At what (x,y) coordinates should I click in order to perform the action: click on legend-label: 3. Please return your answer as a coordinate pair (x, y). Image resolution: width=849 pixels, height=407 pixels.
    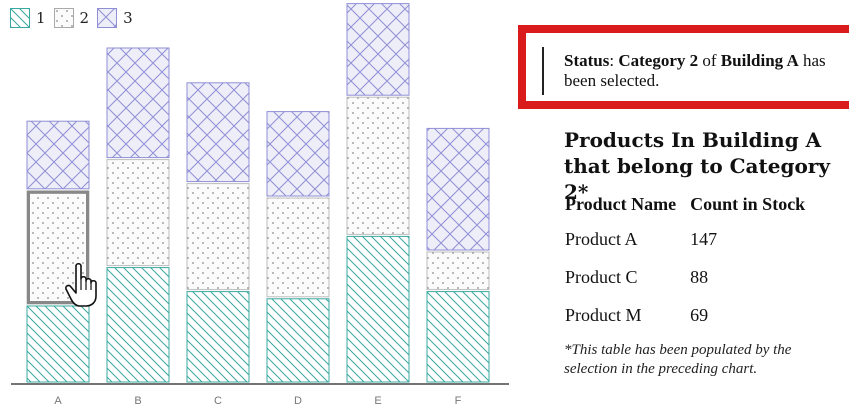
    Looking at the image, I should click on (128, 18).